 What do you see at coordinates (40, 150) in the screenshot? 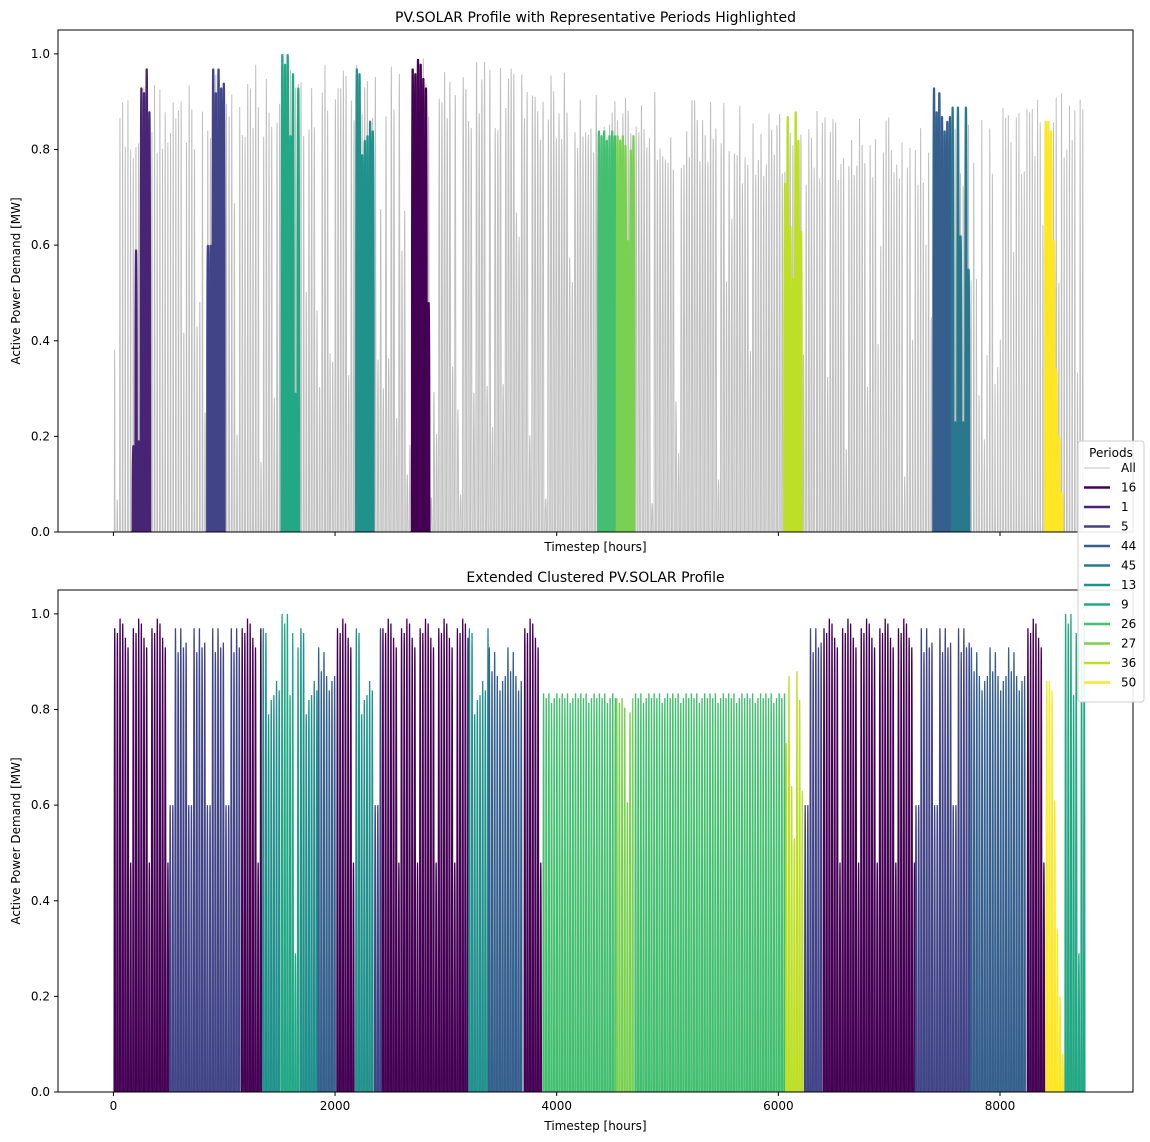
I see `top-y-tick-label-0.8: 0.8` at bounding box center [40, 150].